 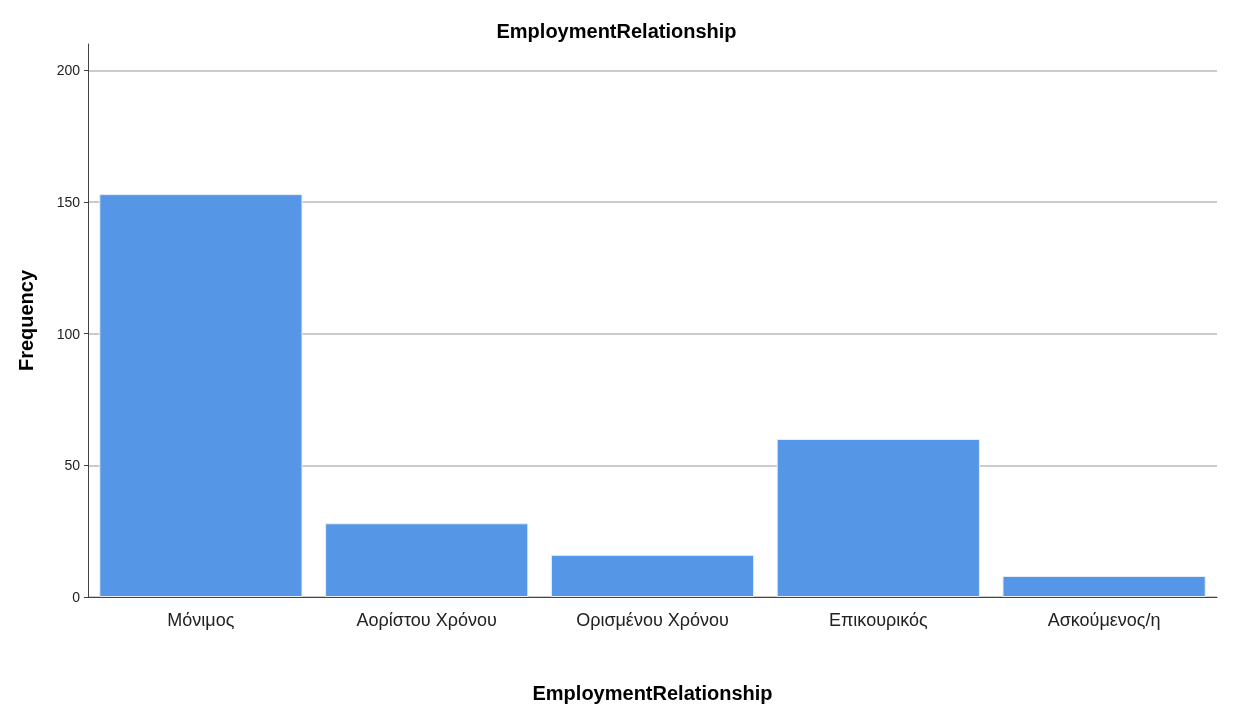 I want to click on y-tick-label: 50, so click(x=72, y=465).